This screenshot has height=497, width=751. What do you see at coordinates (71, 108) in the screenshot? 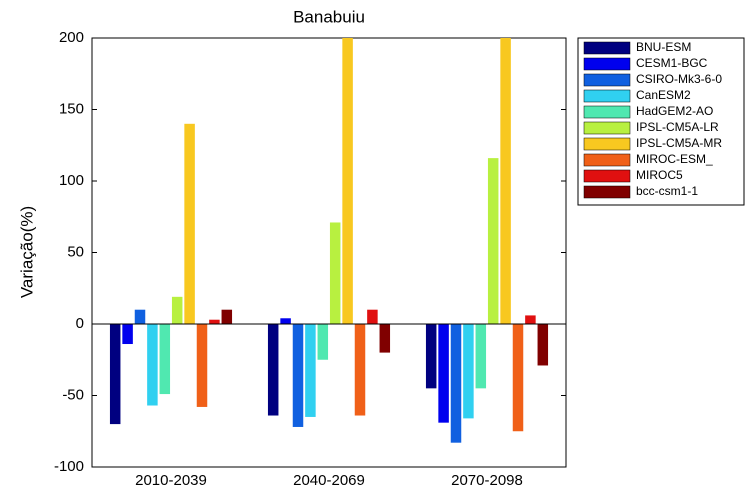
I see `y-tick-label: 150` at bounding box center [71, 108].